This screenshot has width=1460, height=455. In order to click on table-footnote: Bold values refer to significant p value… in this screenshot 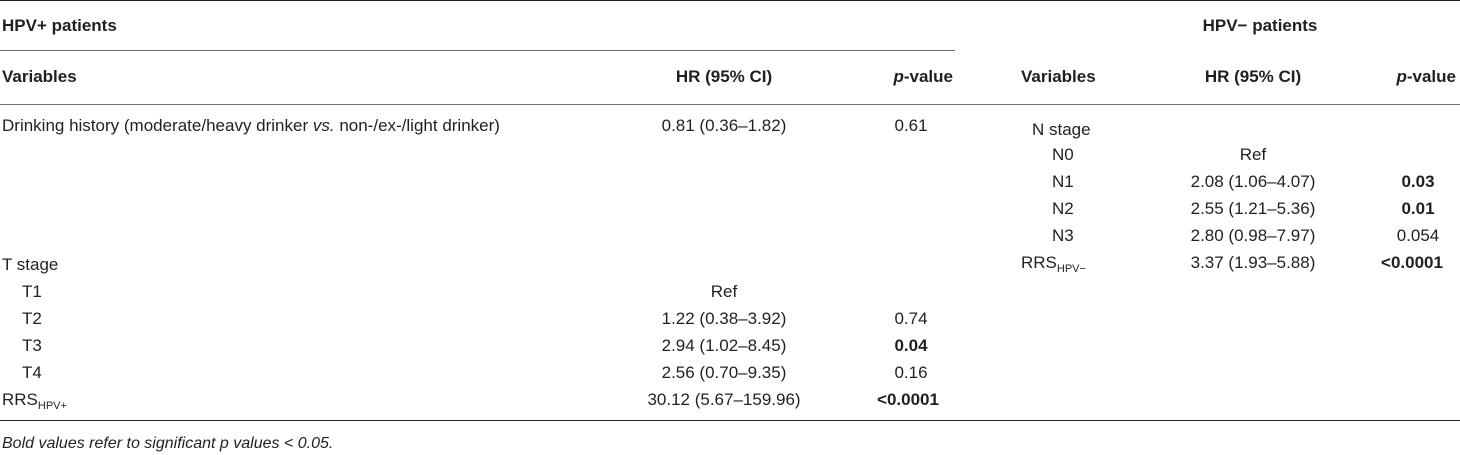, I will do `click(168, 443)`.